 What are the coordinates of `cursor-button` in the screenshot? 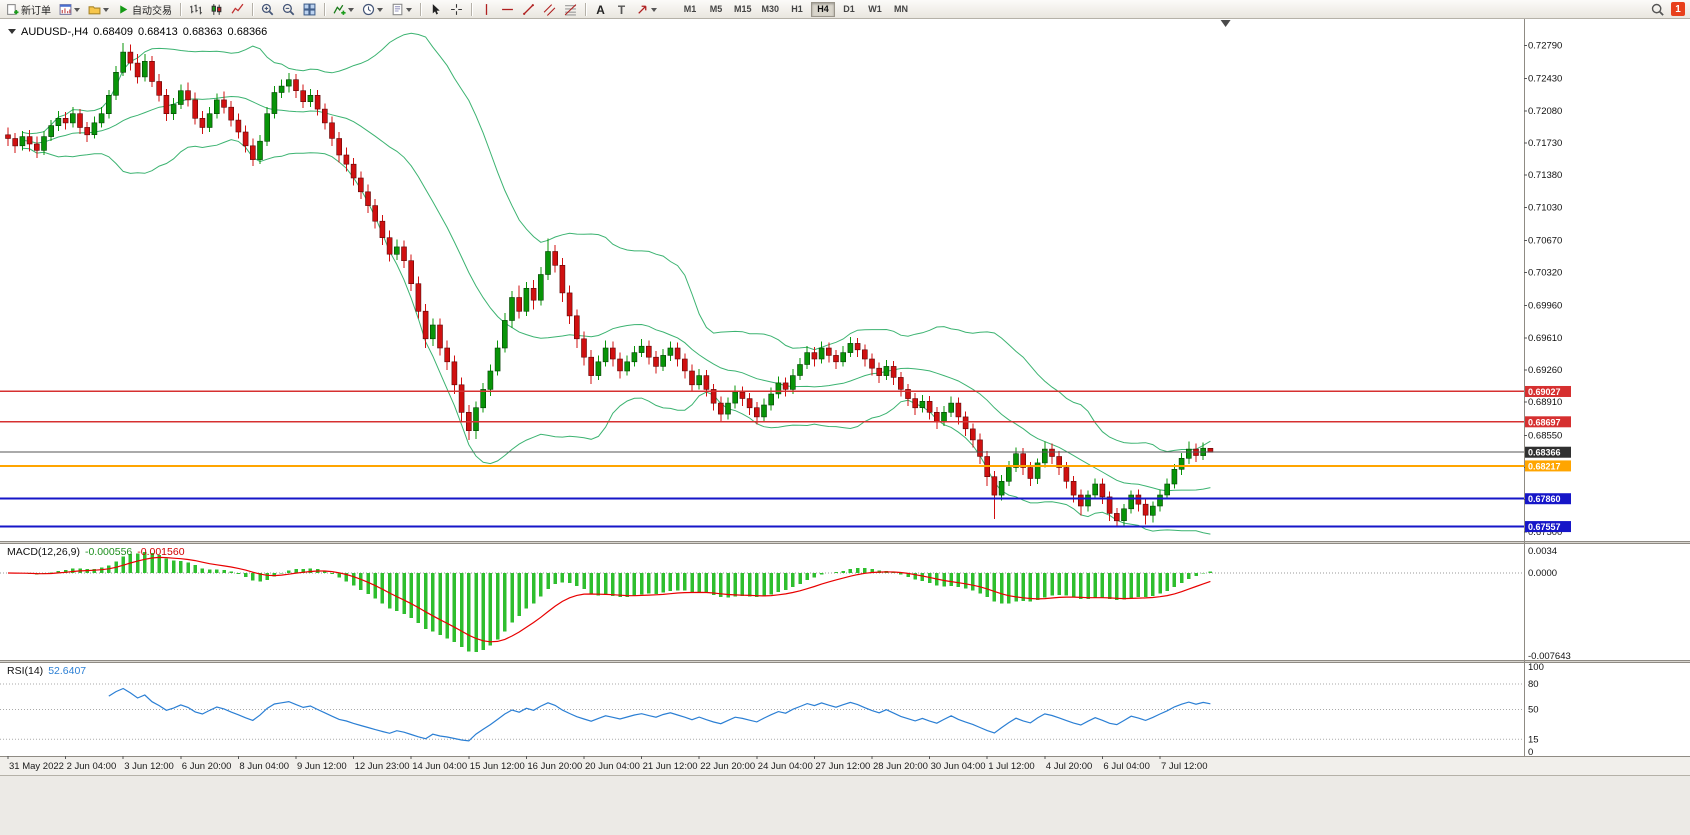 It's located at (435, 9).